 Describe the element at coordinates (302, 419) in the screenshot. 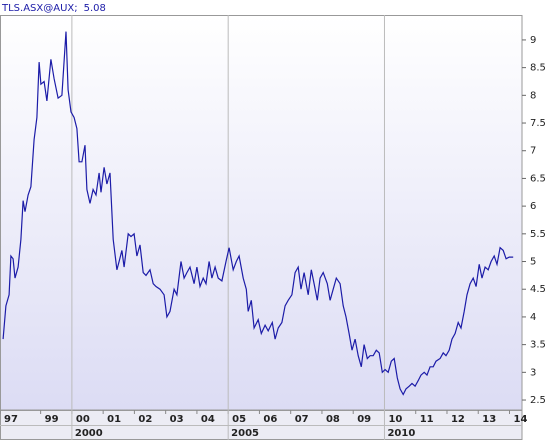

I see `x-tick-label: 07` at that location.